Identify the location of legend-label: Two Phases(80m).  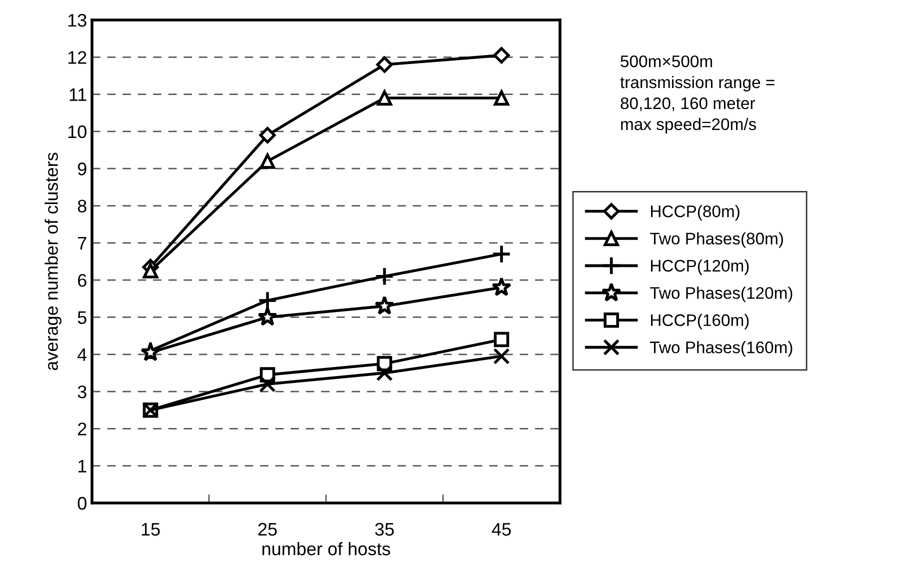
(716, 240).